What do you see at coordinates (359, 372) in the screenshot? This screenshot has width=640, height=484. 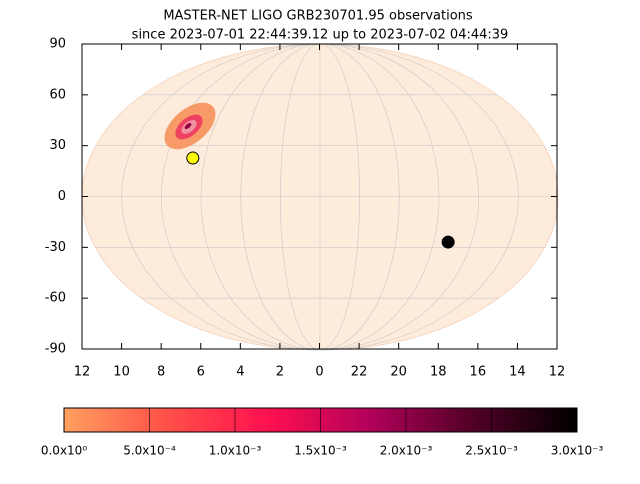 I see `x-tick-label: 22` at bounding box center [359, 372].